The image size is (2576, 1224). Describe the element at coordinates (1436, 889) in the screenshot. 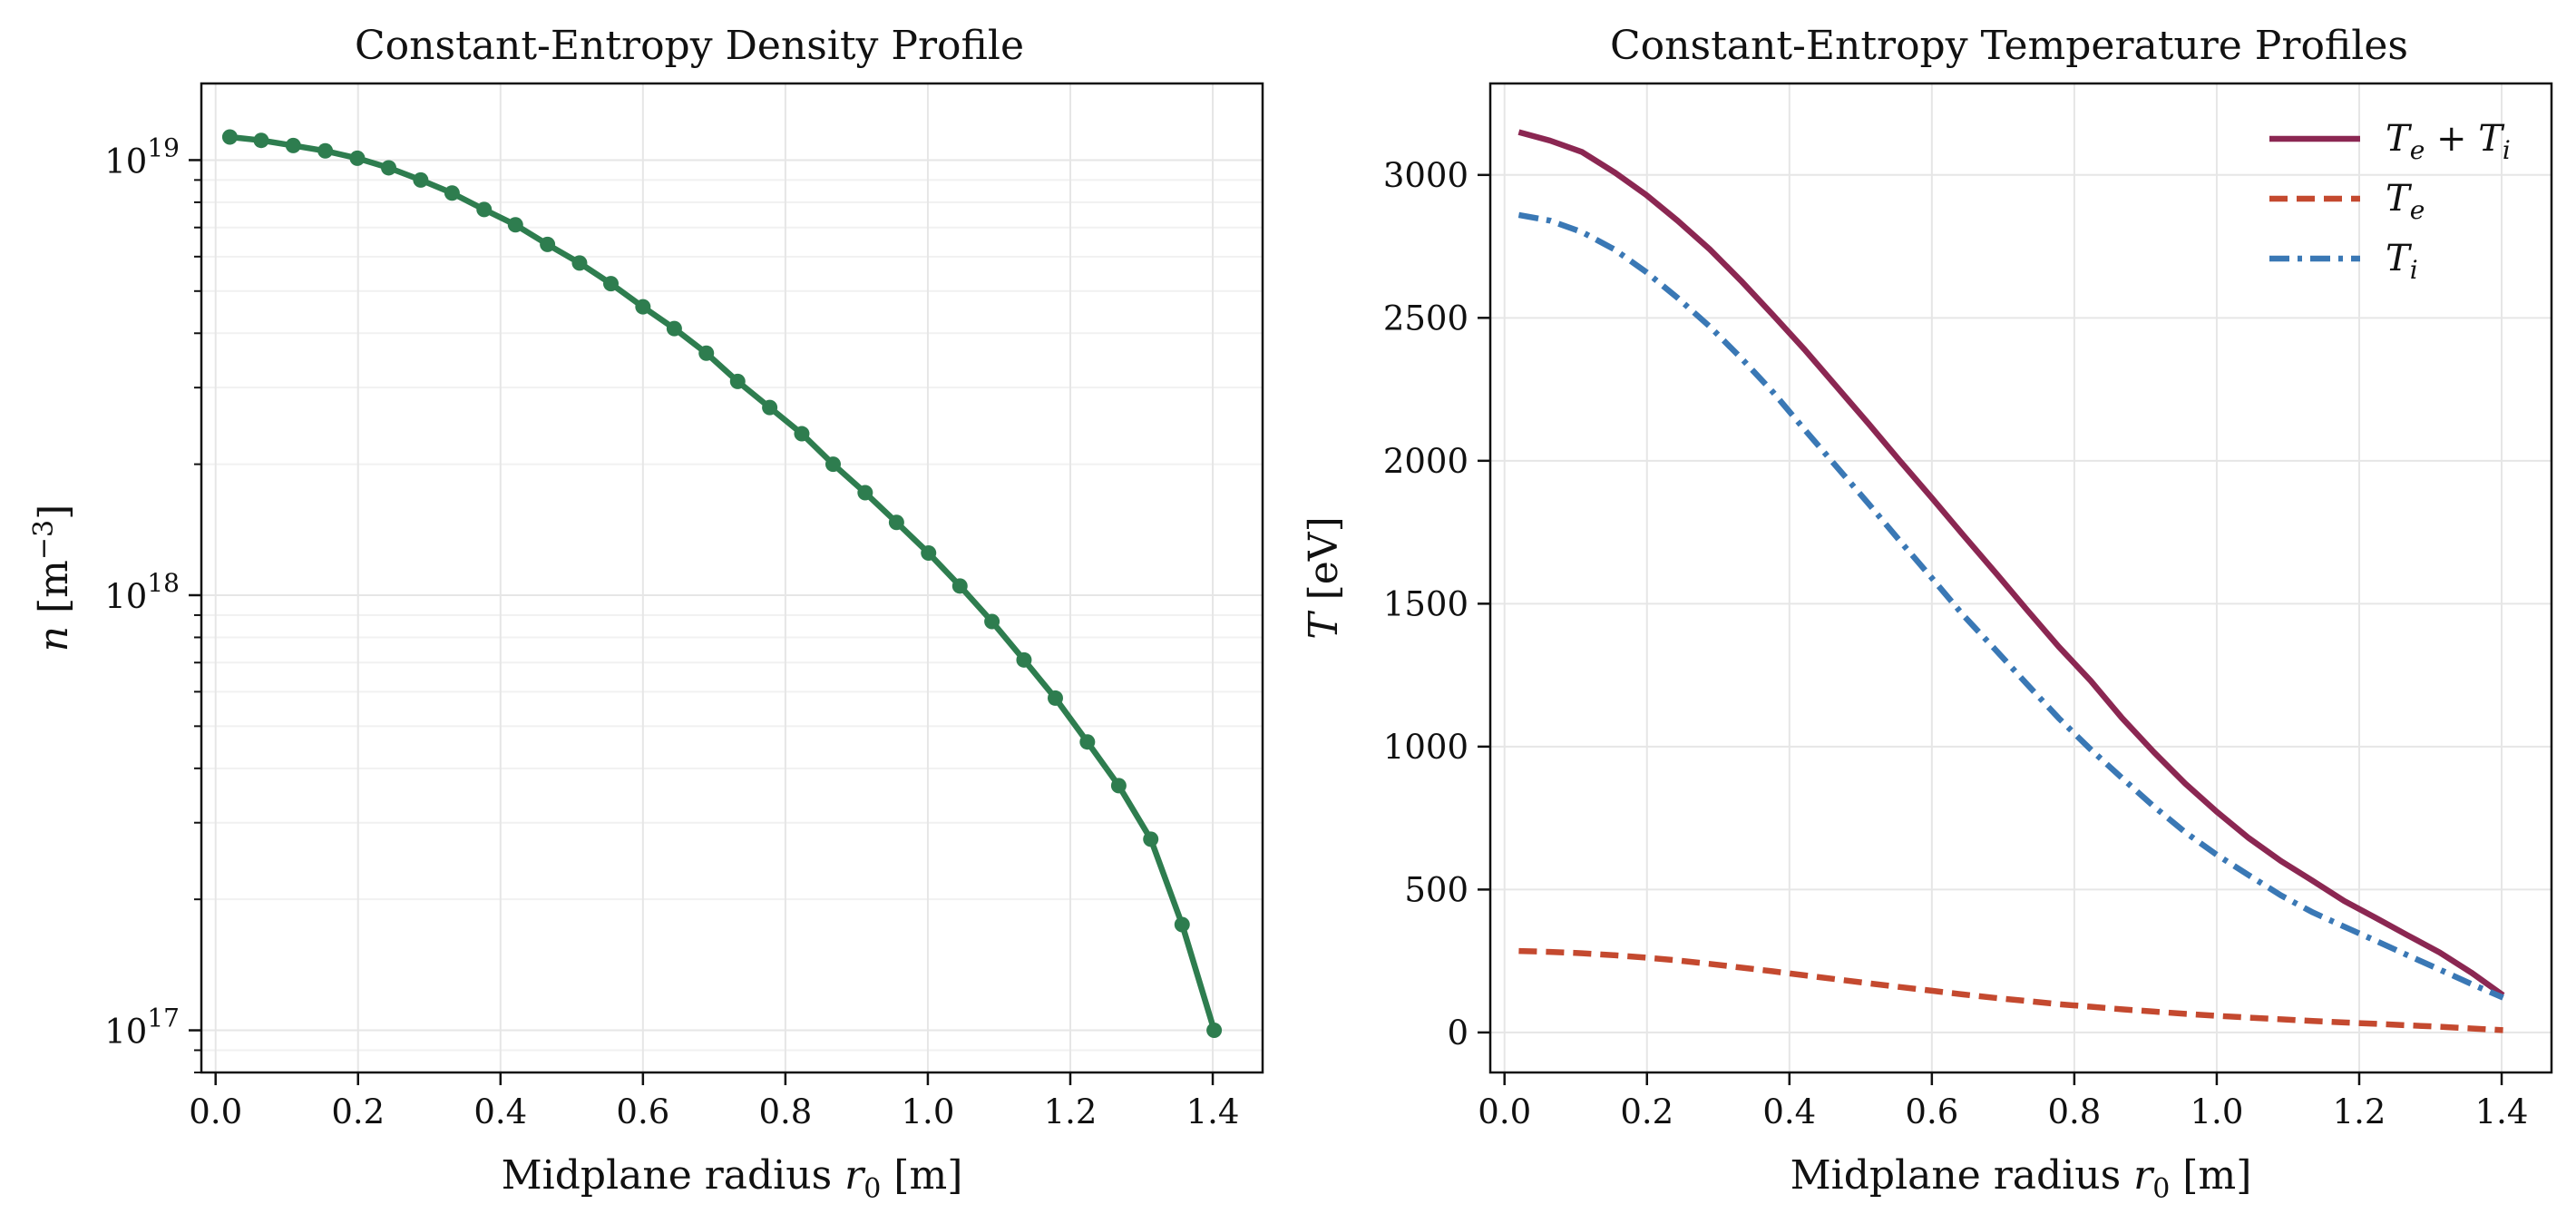

I see `temperature-y-tick-label: 500` at that location.